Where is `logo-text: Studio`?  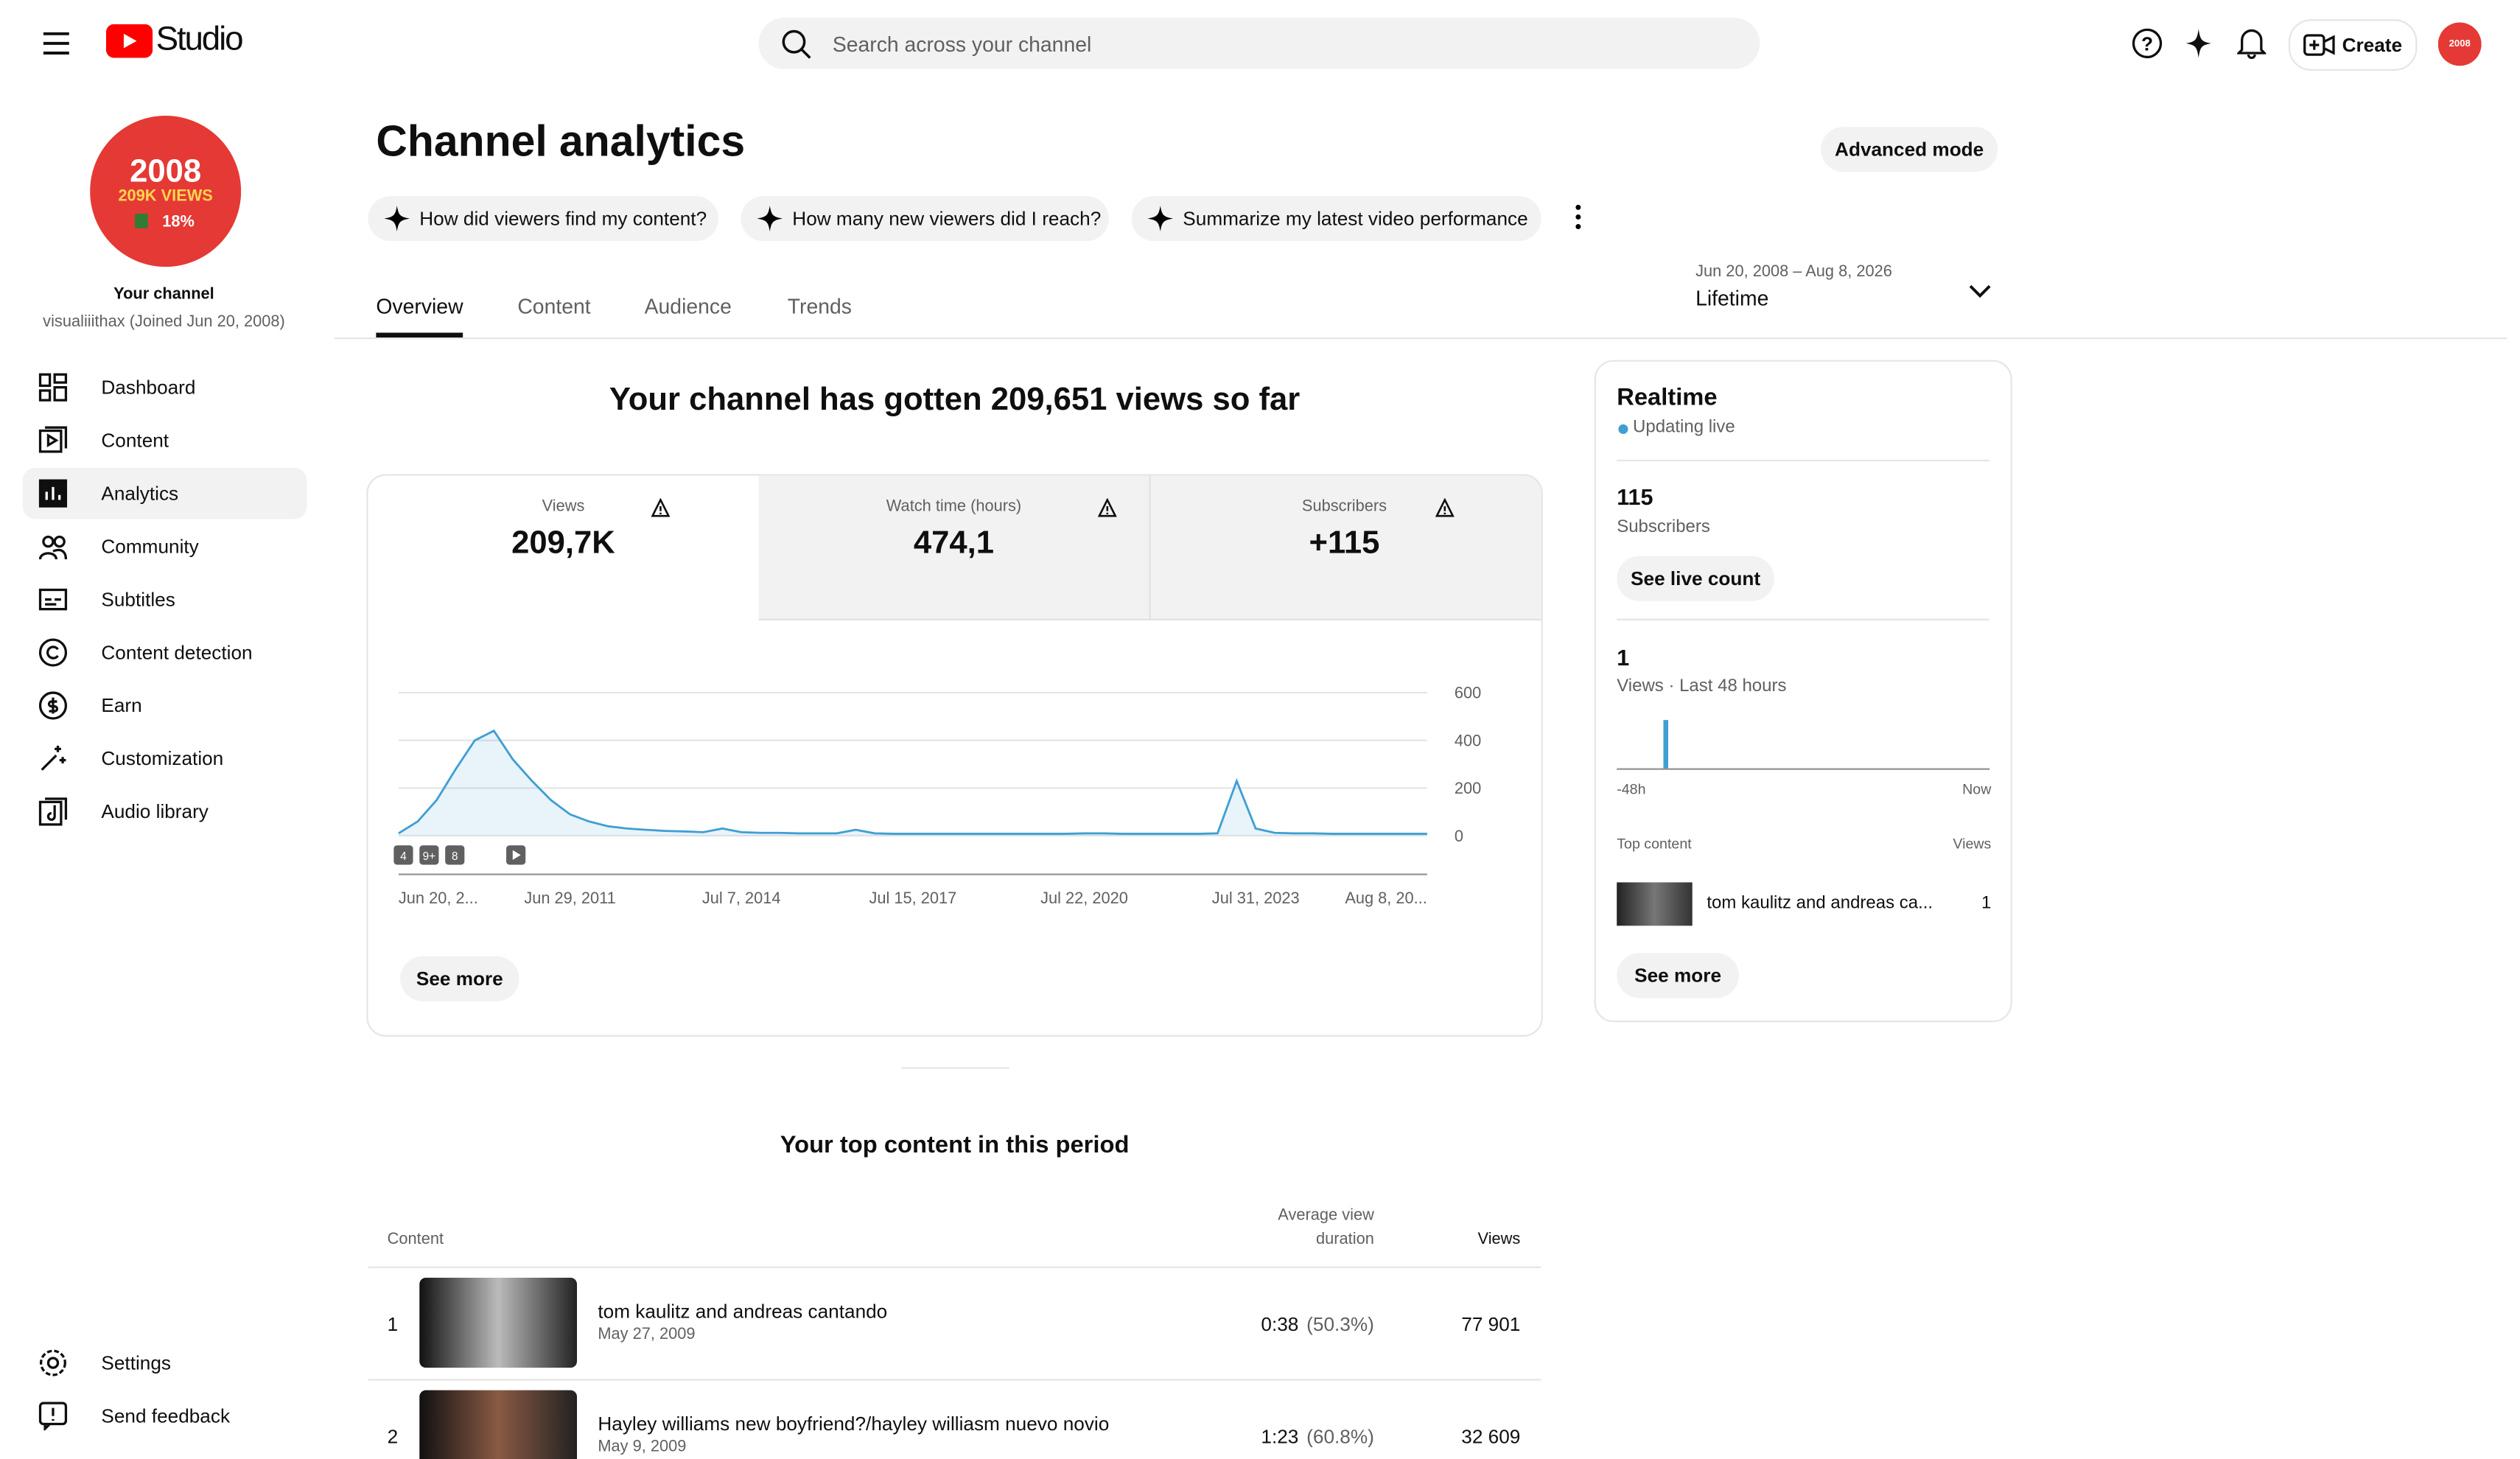 logo-text: Studio is located at coordinates (199, 39).